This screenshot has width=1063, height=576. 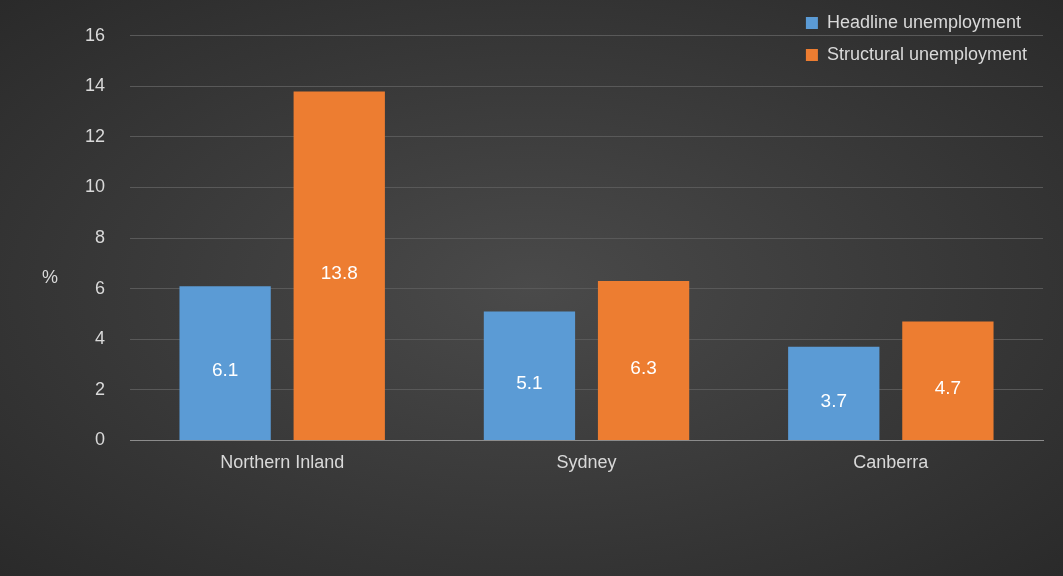 What do you see at coordinates (95, 85) in the screenshot?
I see `y-tick-label: 14` at bounding box center [95, 85].